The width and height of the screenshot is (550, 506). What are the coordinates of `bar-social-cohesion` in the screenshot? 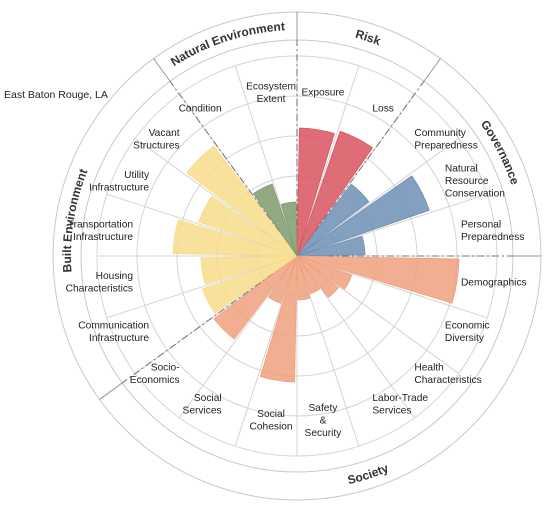 It's located at (278, 319).